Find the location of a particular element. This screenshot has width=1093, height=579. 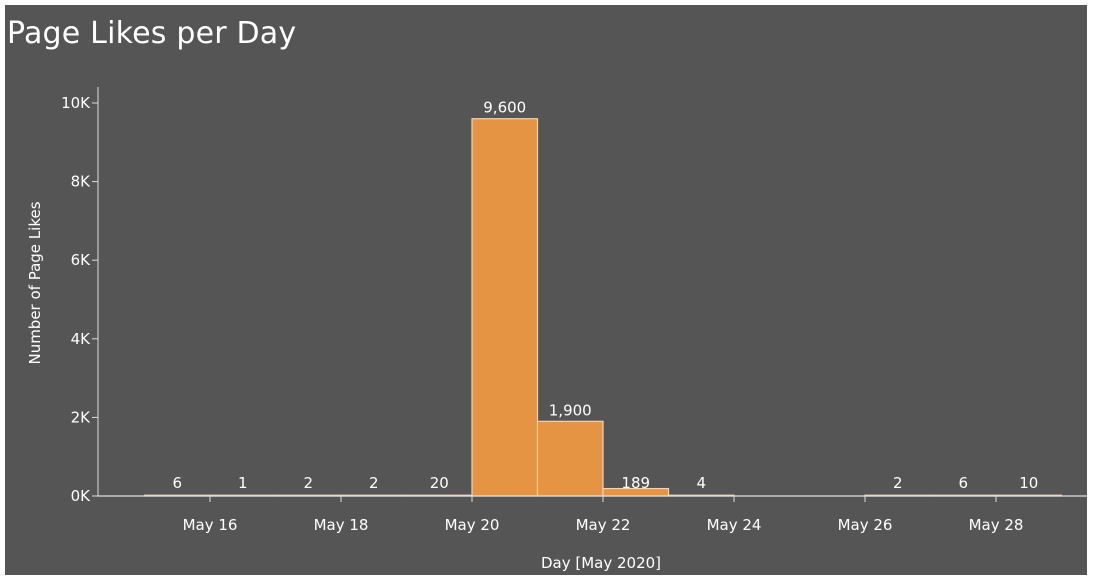

chart-title: Page Likes per Day is located at coordinates (152, 33).